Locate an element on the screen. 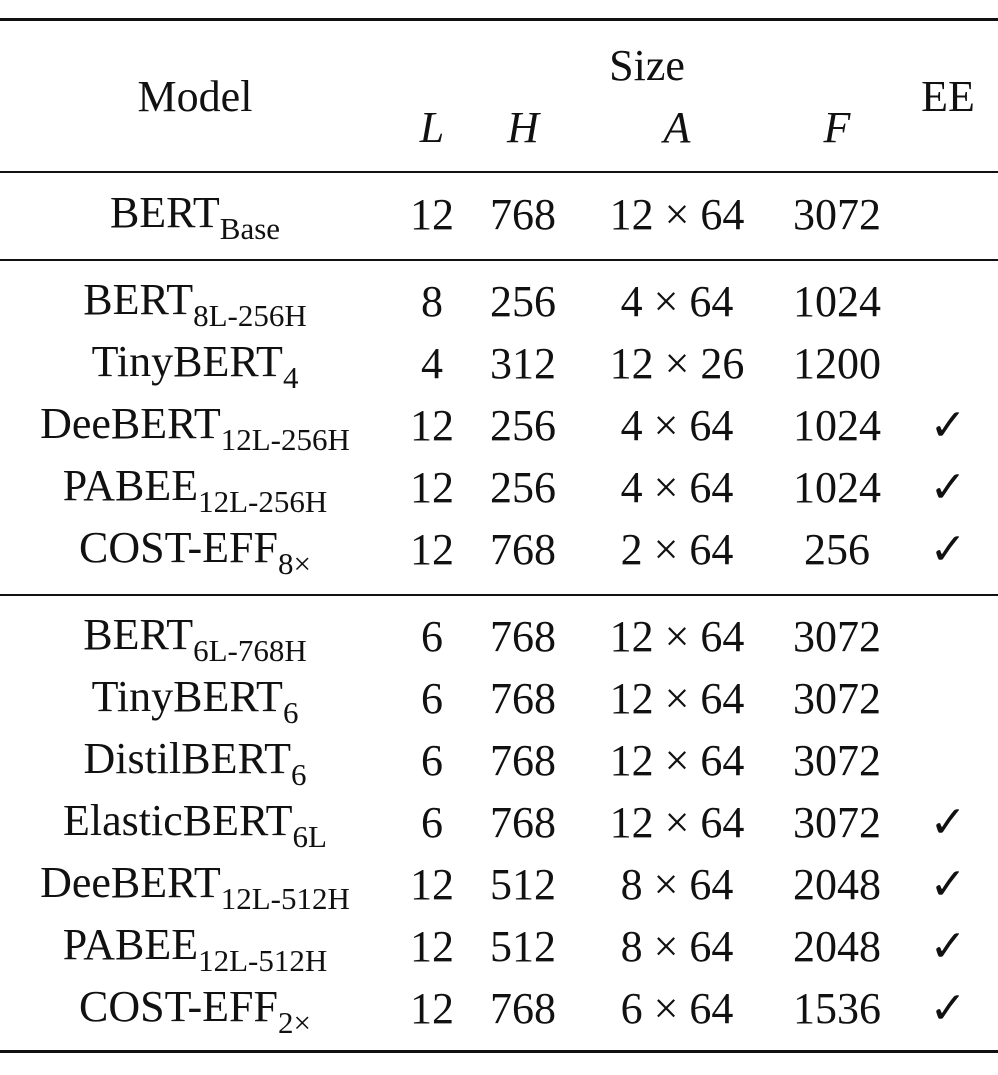  model-subscript: 8× is located at coordinates (294, 563).